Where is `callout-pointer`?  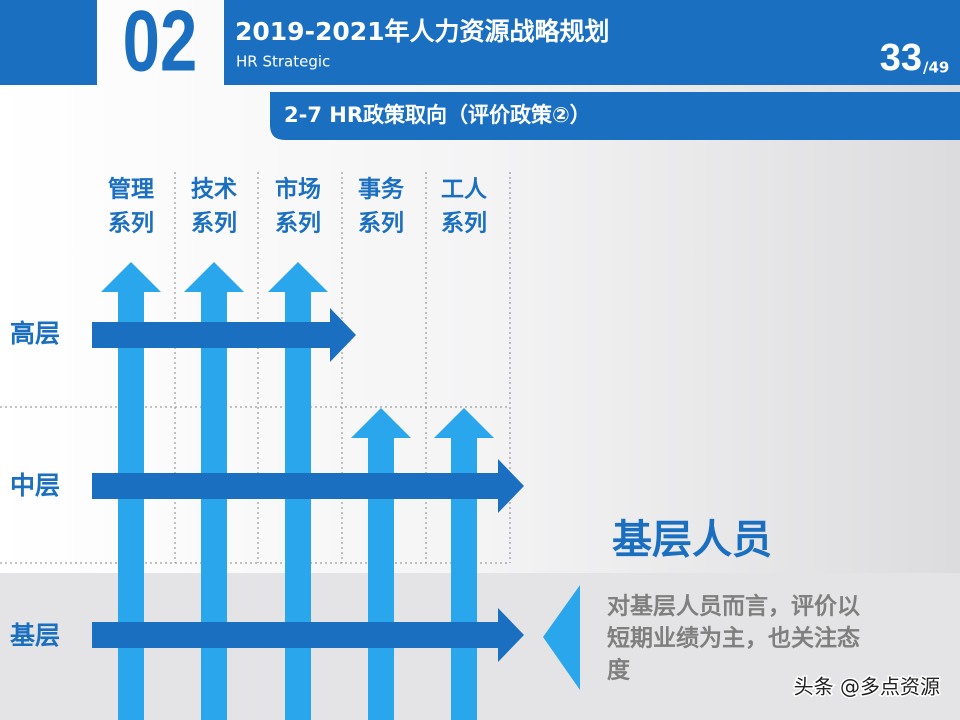 callout-pointer is located at coordinates (561, 637).